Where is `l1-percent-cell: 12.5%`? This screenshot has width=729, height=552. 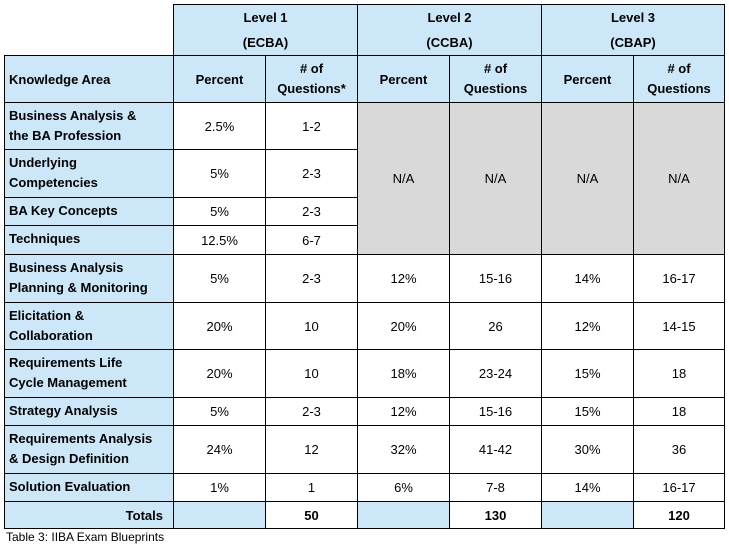 l1-percent-cell: 12.5% is located at coordinates (219, 240).